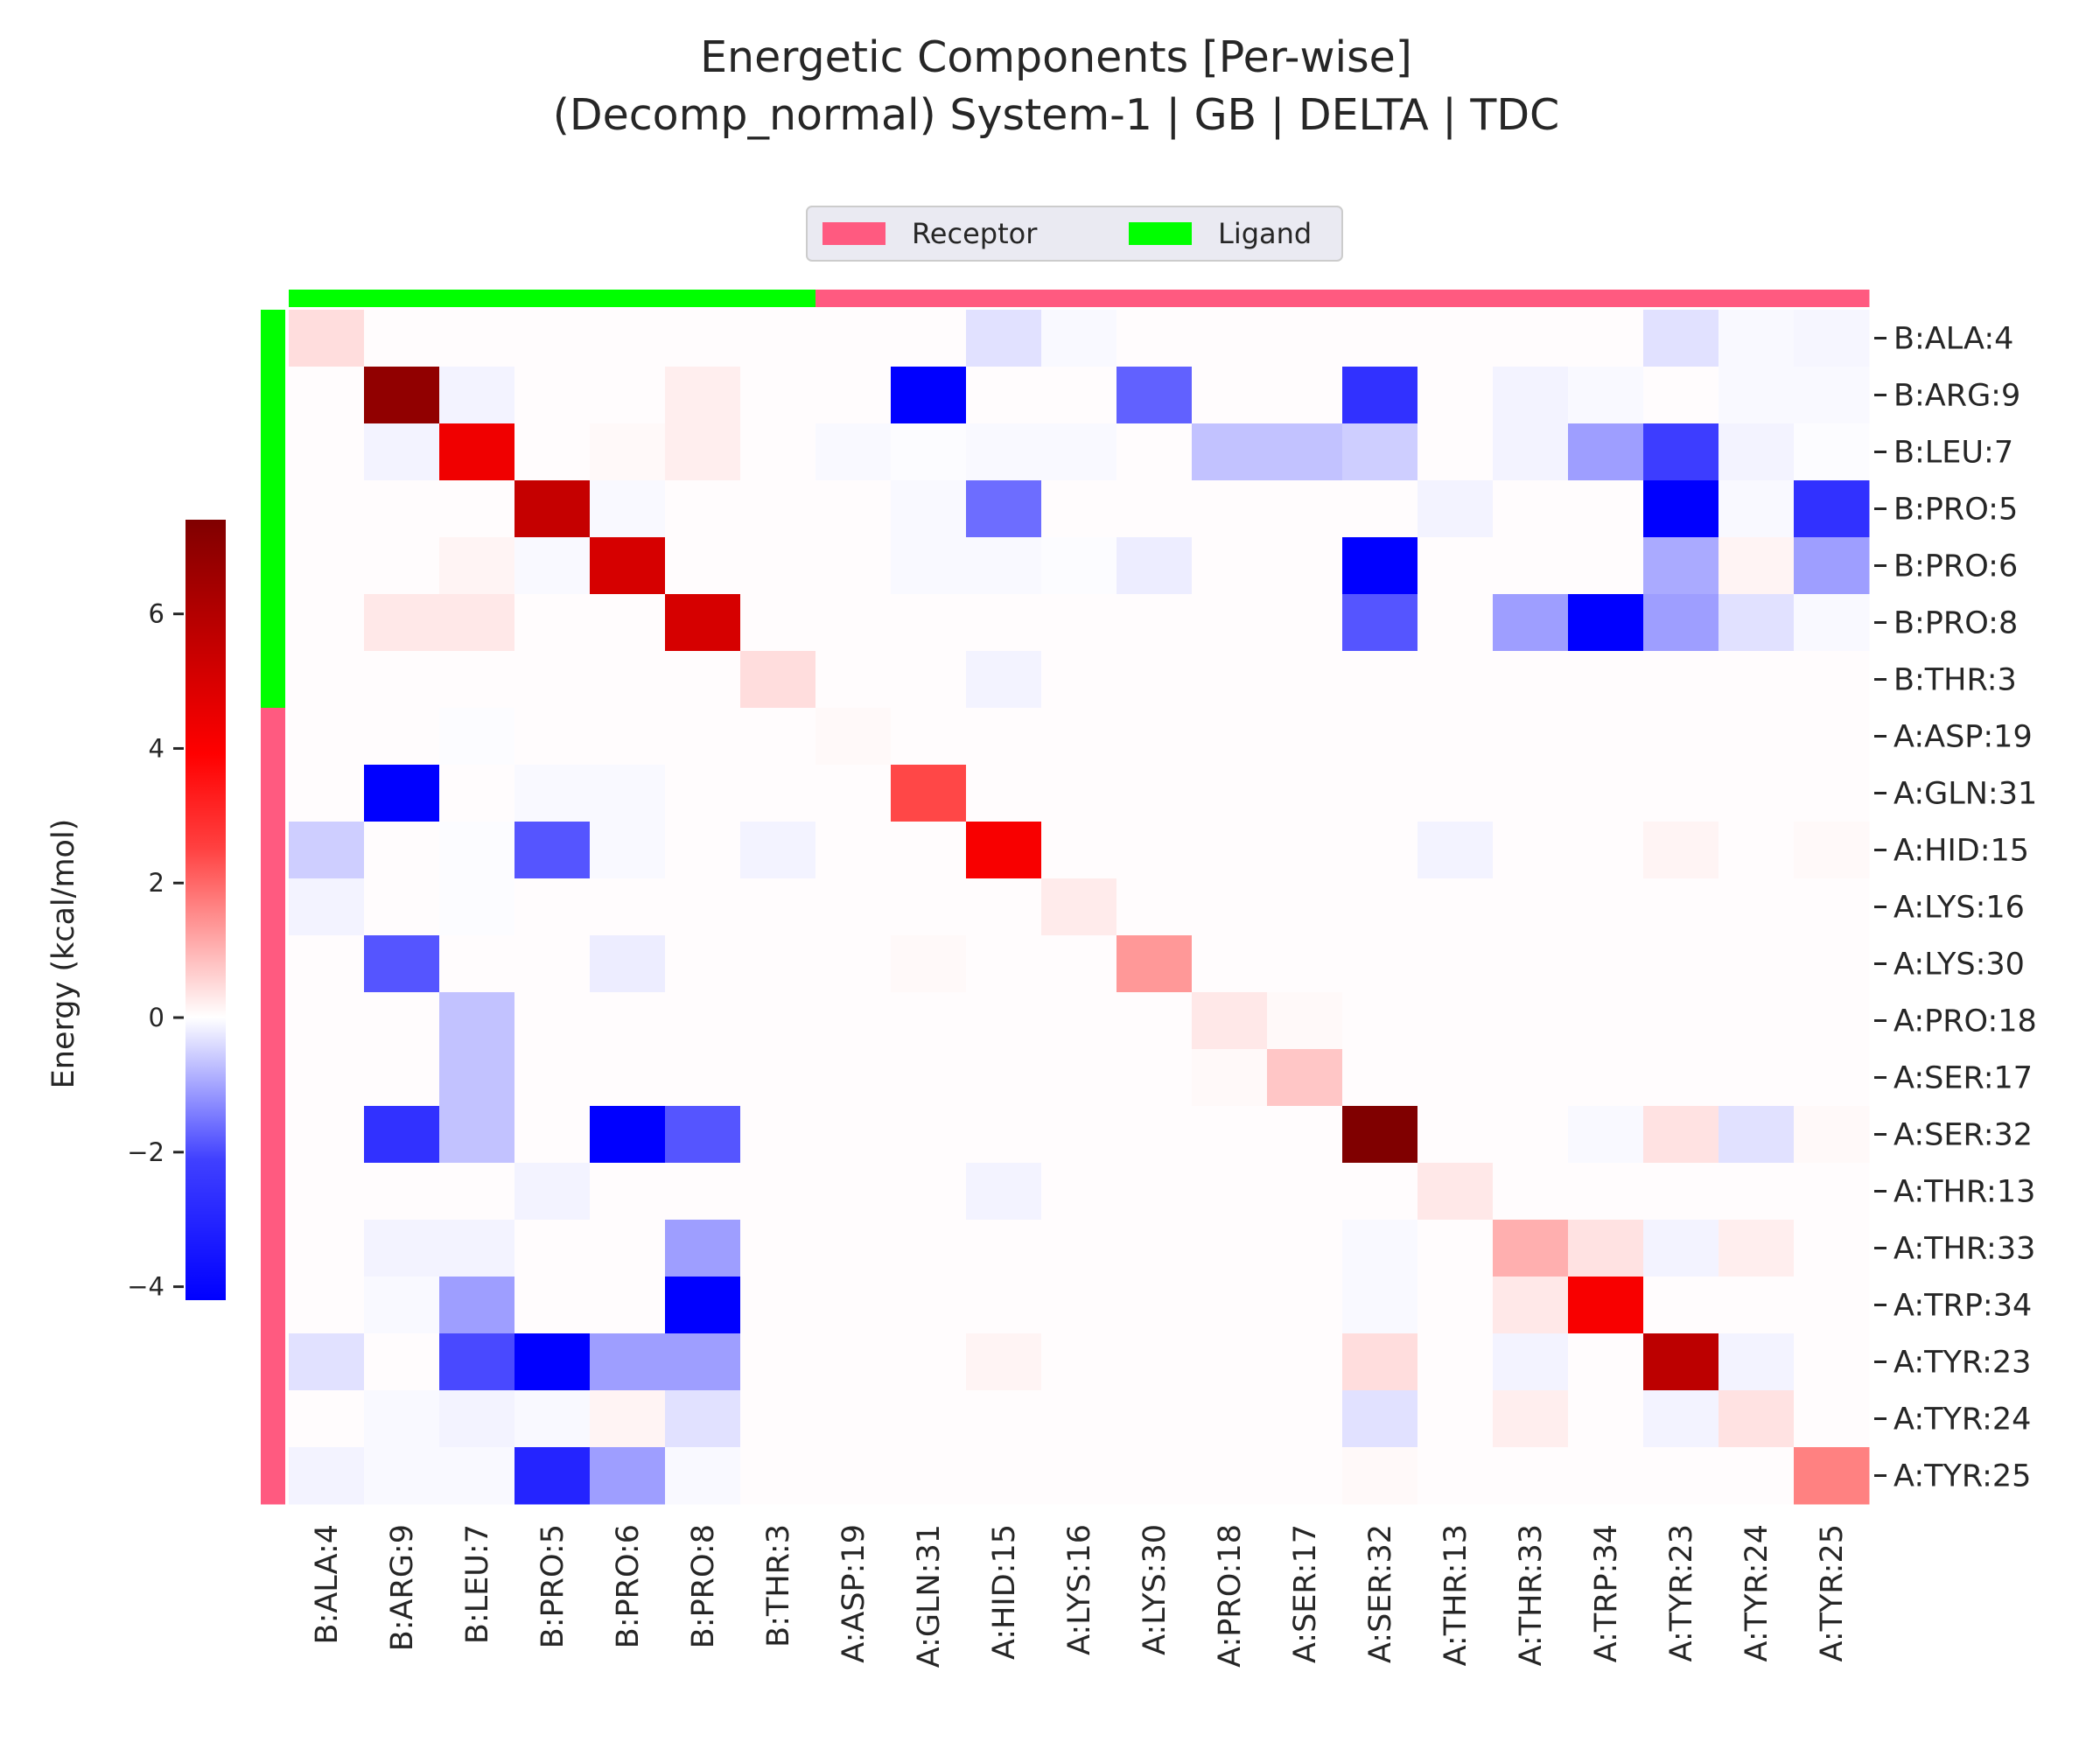  What do you see at coordinates (1531, 1595) in the screenshot?
I see `column-label: A:THR:33` at bounding box center [1531, 1595].